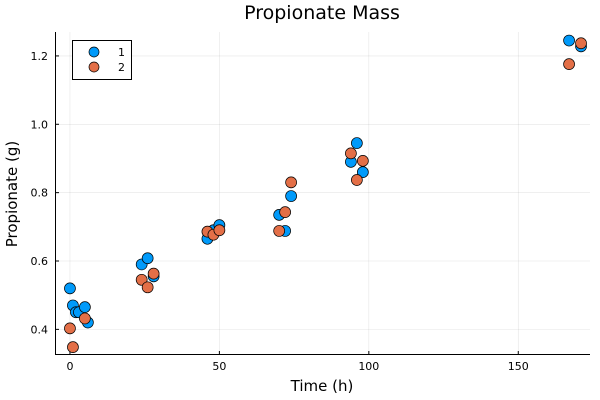  What do you see at coordinates (40, 329) in the screenshot?
I see `y-tick-label: 0.4` at bounding box center [40, 329].